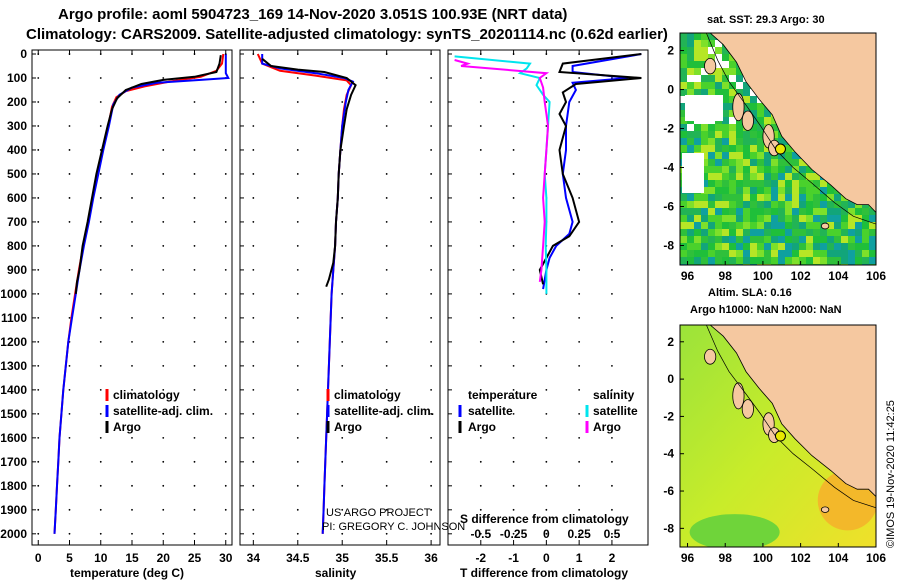  Describe the element at coordinates (670, 90) in the screenshot. I see `map-y-tick-label: 0` at that location.